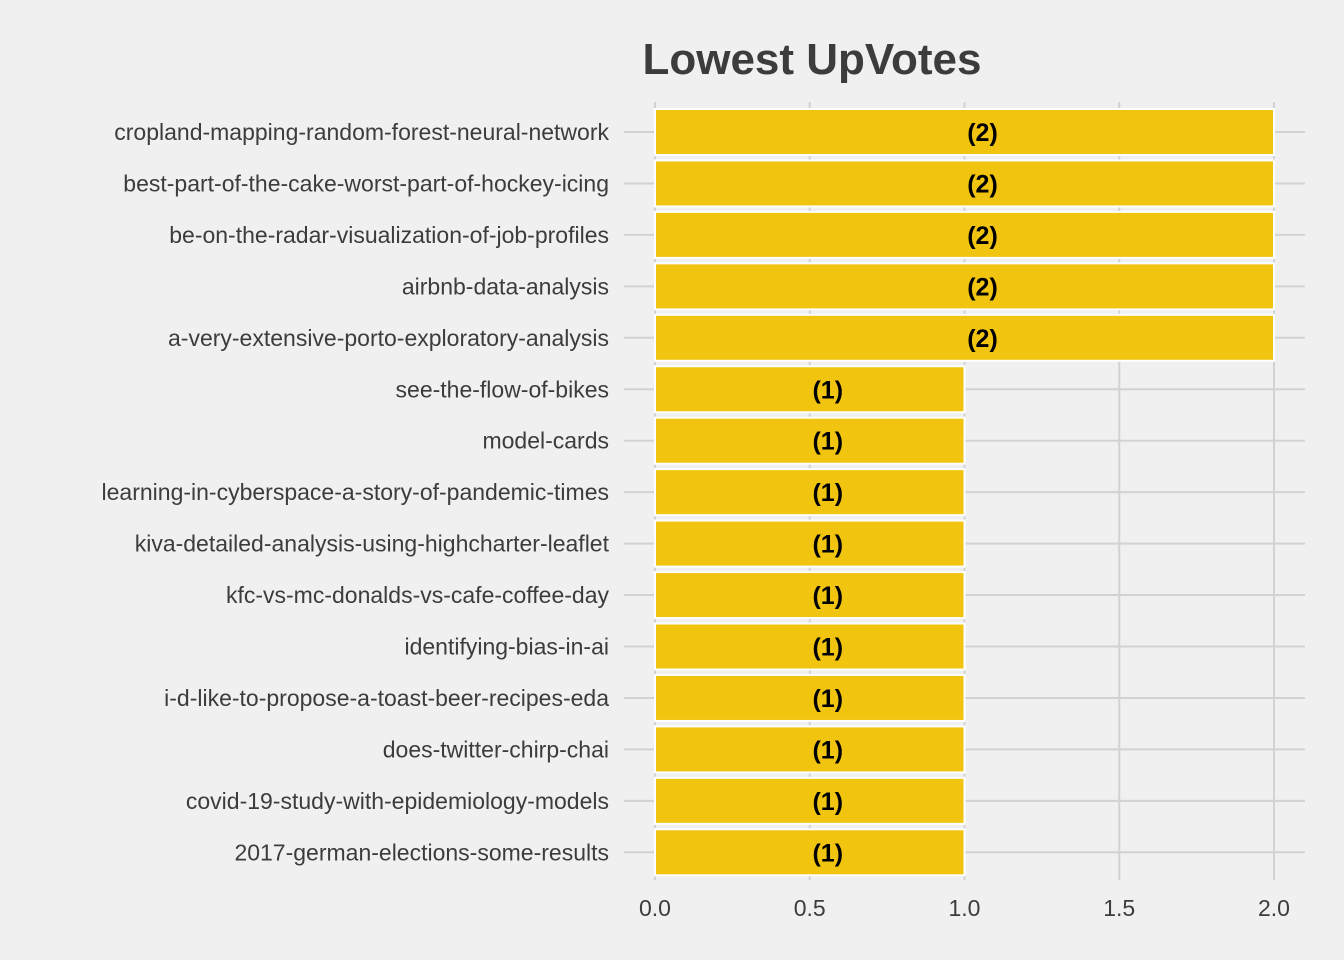 This screenshot has height=960, width=1344. I want to click on x-tick-label: 1.0, so click(965, 908).